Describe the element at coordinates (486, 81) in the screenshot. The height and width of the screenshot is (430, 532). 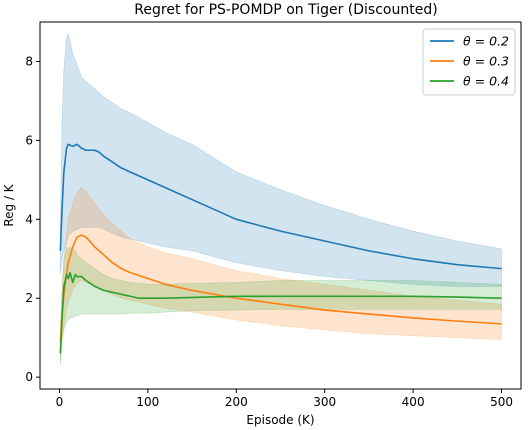
I see `legend-label-3: θ = 0.4` at that location.